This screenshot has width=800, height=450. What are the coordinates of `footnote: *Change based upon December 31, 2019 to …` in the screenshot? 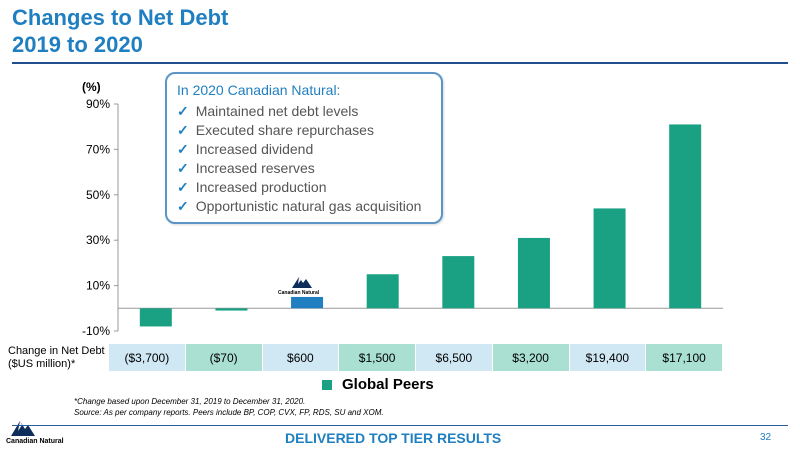 It's located at (229, 407).